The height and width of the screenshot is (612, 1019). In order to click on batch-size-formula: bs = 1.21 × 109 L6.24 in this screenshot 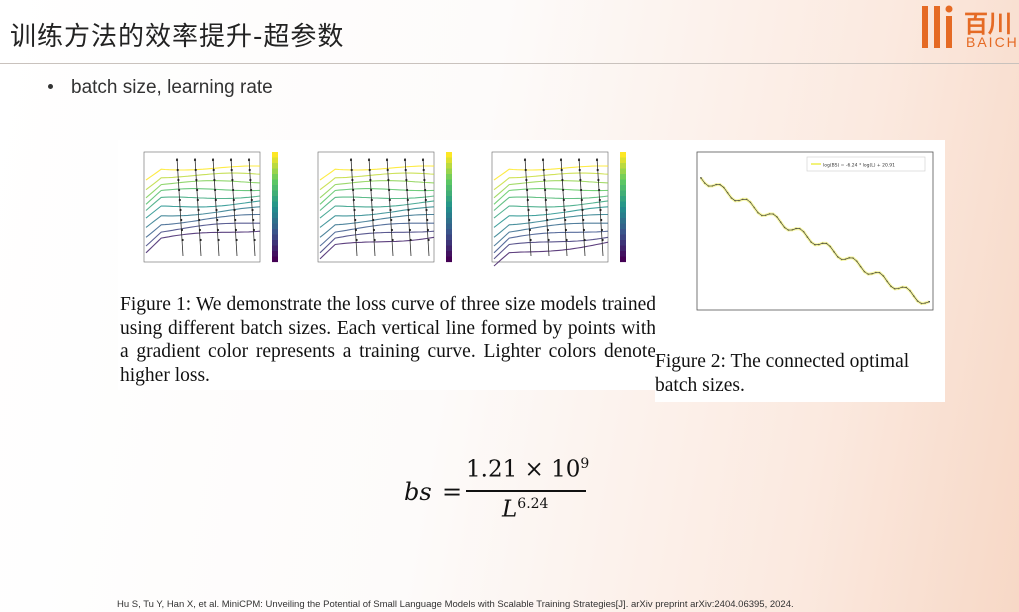, I will do `click(504, 492)`.